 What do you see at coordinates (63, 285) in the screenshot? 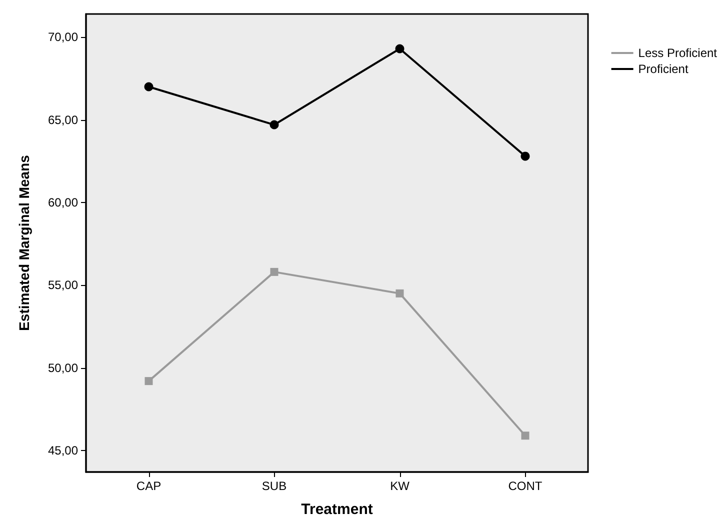
I see `y-tick-label: 55,00` at bounding box center [63, 285].